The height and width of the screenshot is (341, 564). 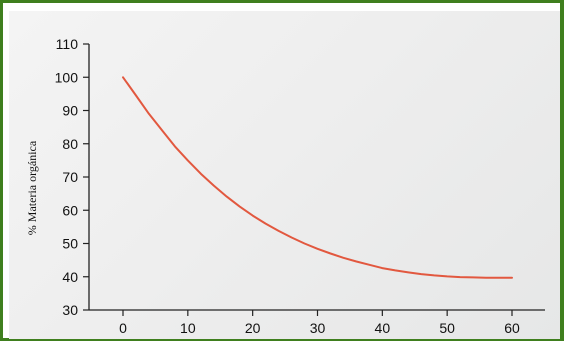 What do you see at coordinates (188, 328) in the screenshot?
I see `x-tick-label: 10` at bounding box center [188, 328].